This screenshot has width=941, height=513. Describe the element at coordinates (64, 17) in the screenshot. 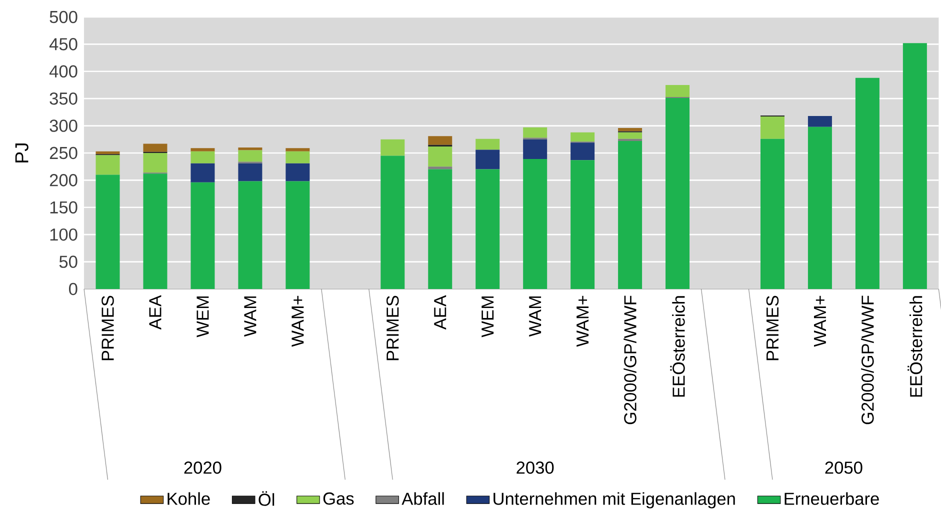

I see `y-tick-label: 500` at that location.